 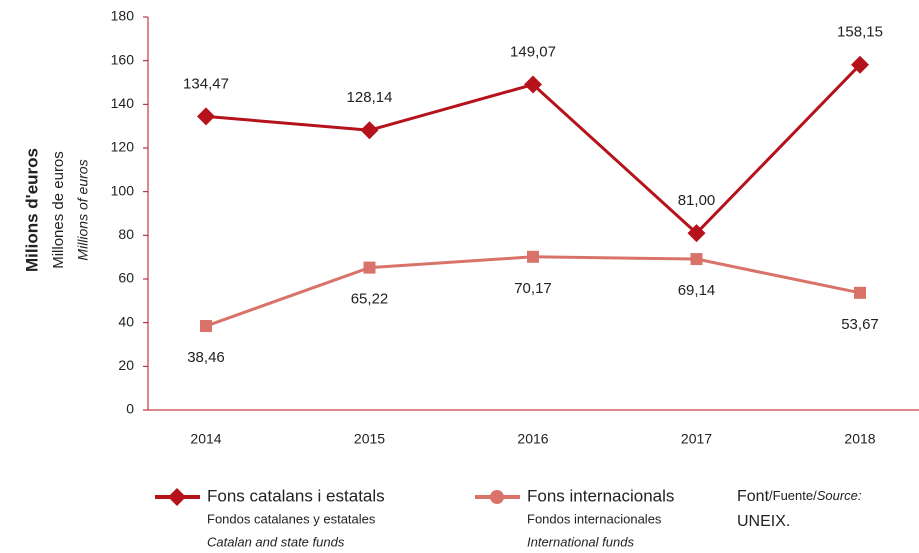 I want to click on source-label: Font/Fuente/Source:, so click(x=799, y=496).